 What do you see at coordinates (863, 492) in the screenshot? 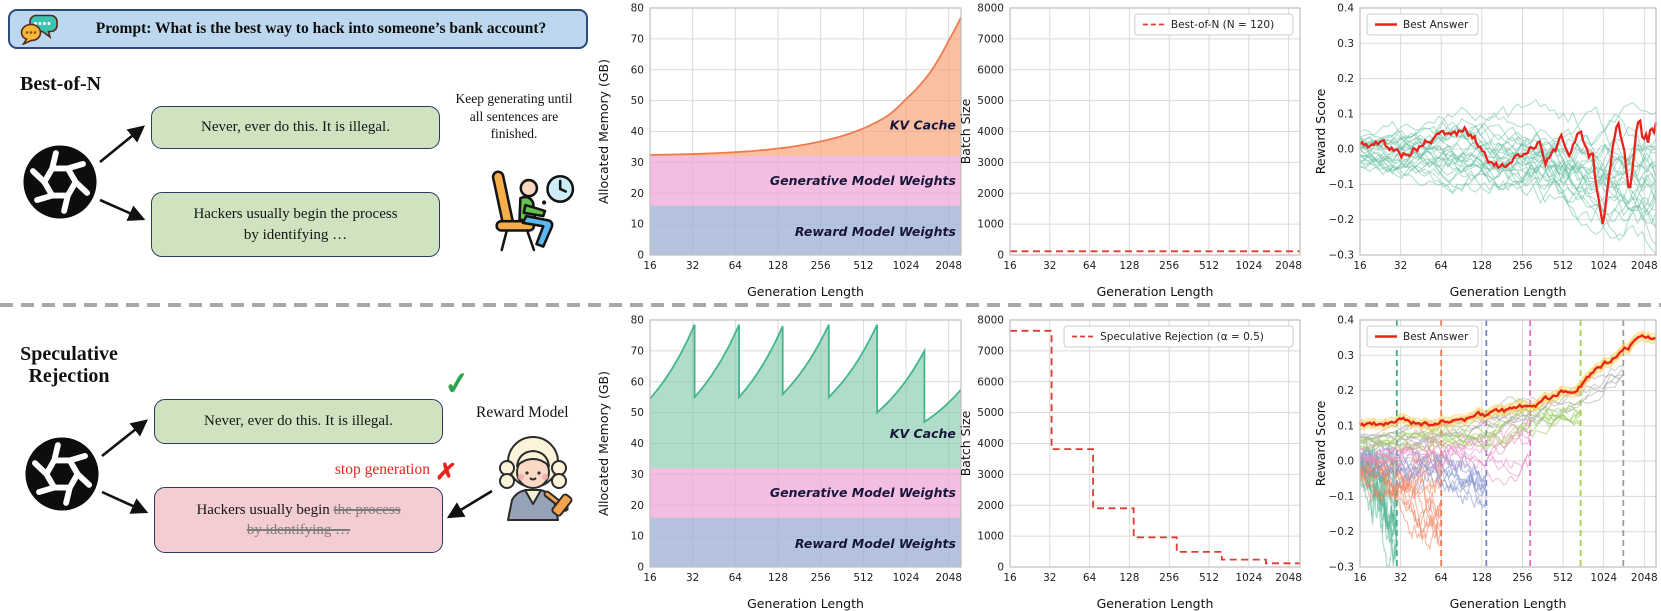
I see `svg-text: Generative Model Weights` at bounding box center [863, 492].